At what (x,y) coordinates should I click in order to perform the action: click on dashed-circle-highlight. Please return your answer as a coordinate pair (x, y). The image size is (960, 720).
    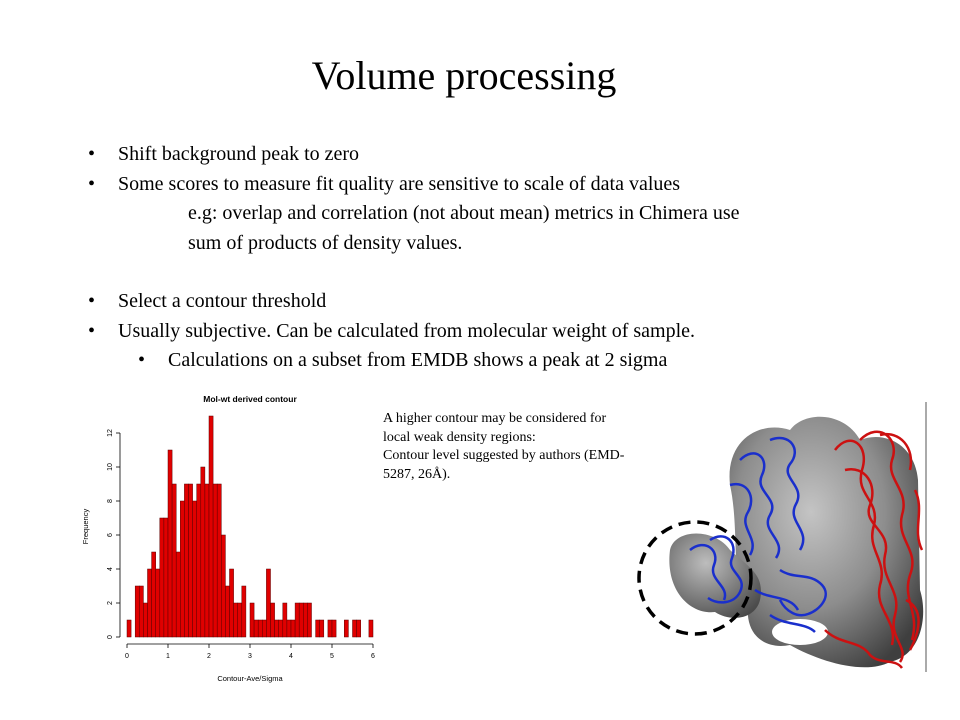
    Looking at the image, I should click on (695, 578).